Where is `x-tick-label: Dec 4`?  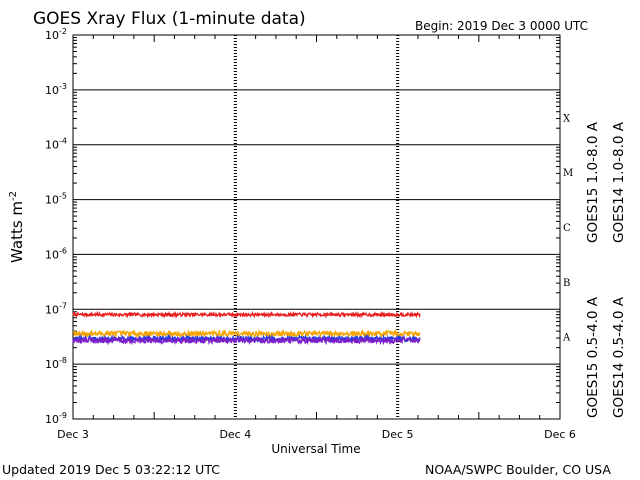 x-tick-label: Dec 4 is located at coordinates (235, 434).